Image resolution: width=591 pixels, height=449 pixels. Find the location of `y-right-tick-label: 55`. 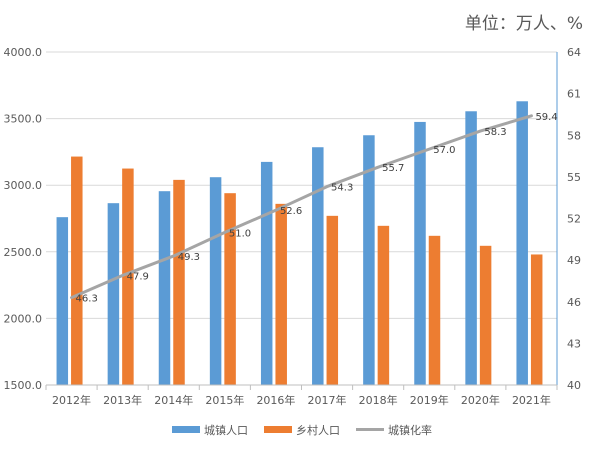

y-right-tick-label: 55 is located at coordinates (574, 177).